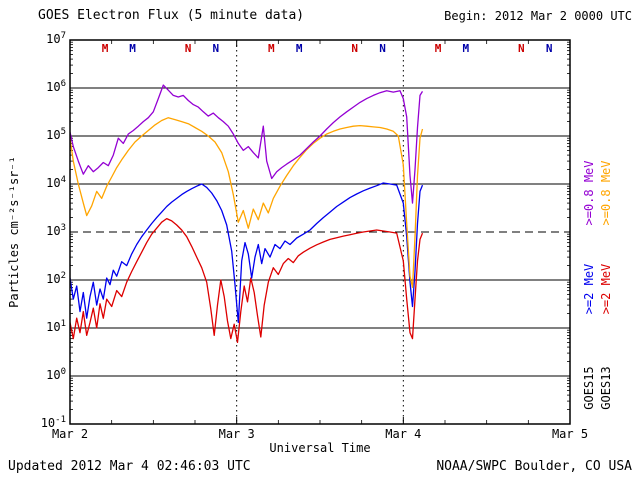 This screenshot has height=480, width=640. I want to click on x-axis-title: Universal Time, so click(320, 448).